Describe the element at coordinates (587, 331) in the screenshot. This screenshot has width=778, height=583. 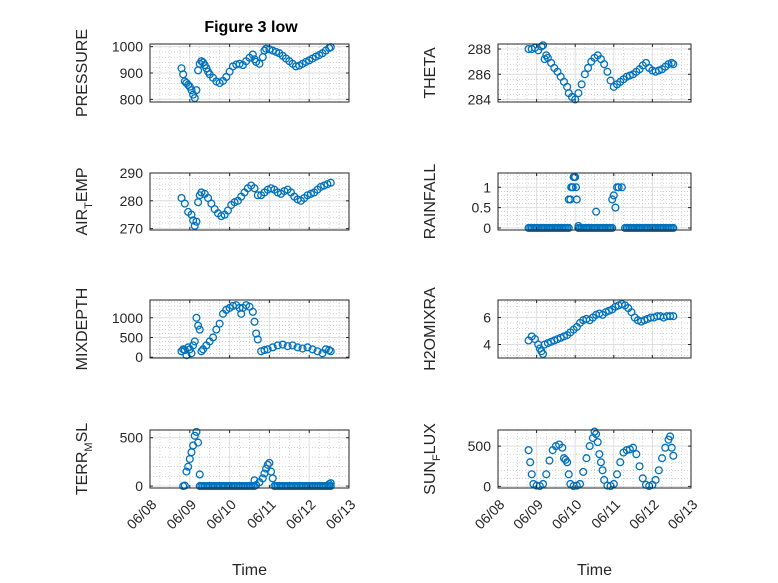
I see `y-axis: 46` at that location.